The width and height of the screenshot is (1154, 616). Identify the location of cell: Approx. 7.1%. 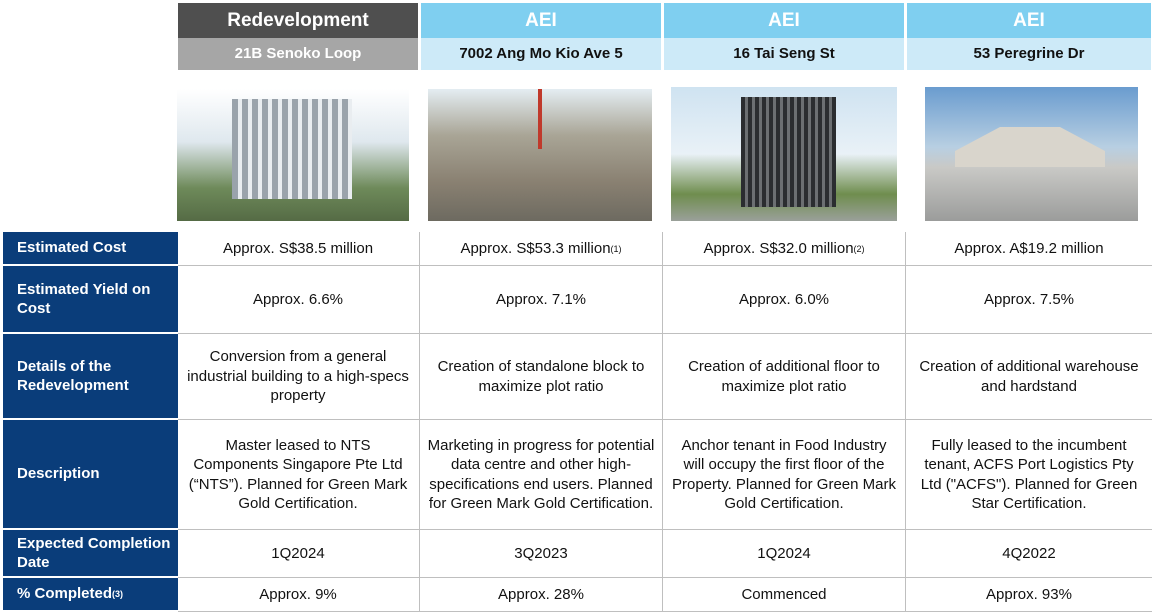
(541, 299).